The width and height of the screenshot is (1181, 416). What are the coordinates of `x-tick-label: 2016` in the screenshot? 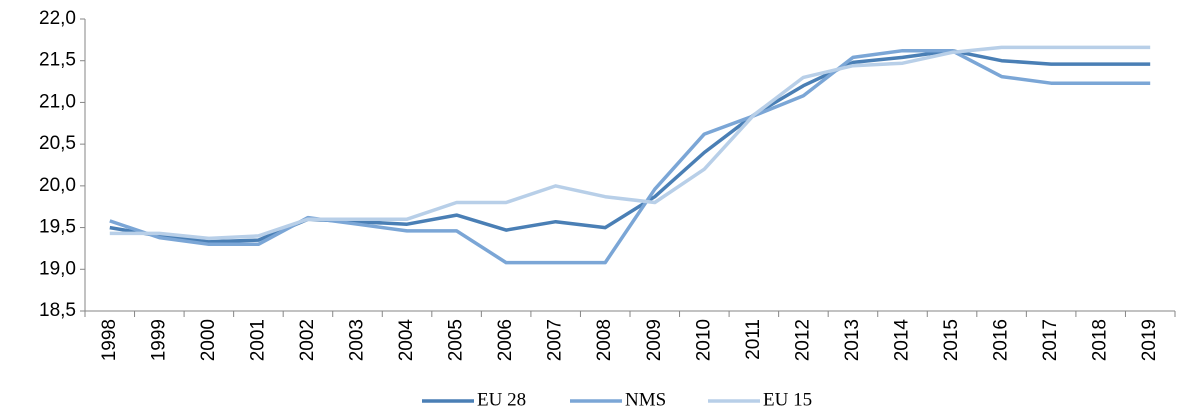 It's located at (1001, 340).